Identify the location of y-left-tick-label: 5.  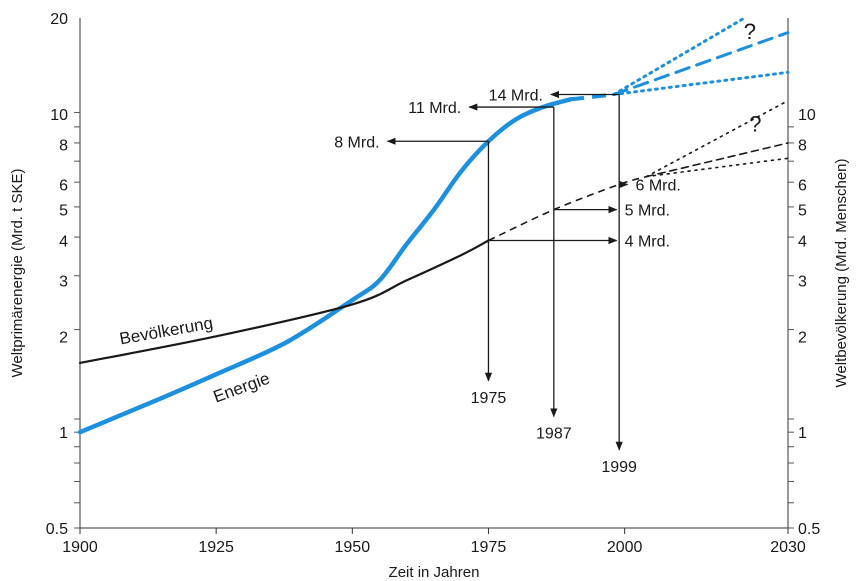
(63, 211).